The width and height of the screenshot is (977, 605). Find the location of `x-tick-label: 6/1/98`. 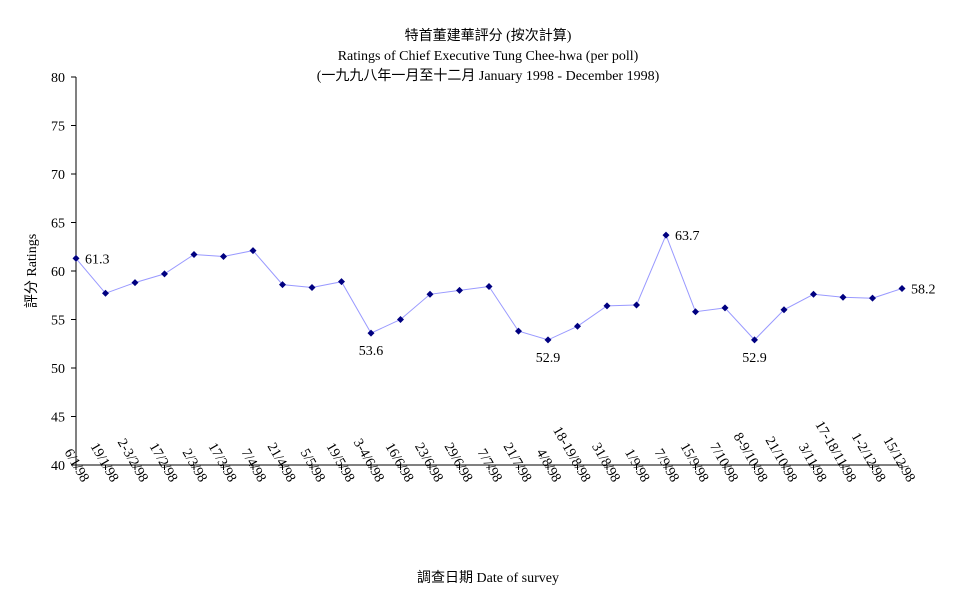

x-tick-label: 6/1/98 is located at coordinates (76, 466).